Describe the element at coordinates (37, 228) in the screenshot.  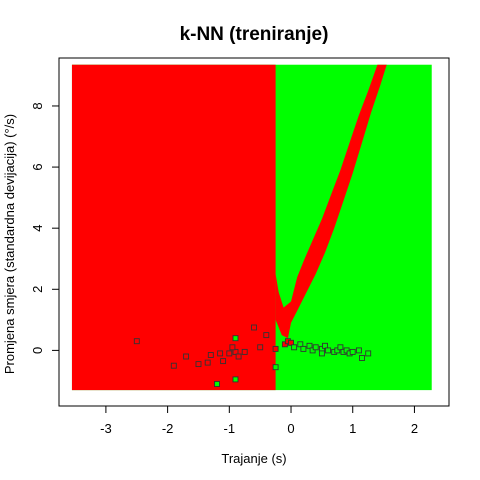
I see `y-tick-label: 4` at that location.